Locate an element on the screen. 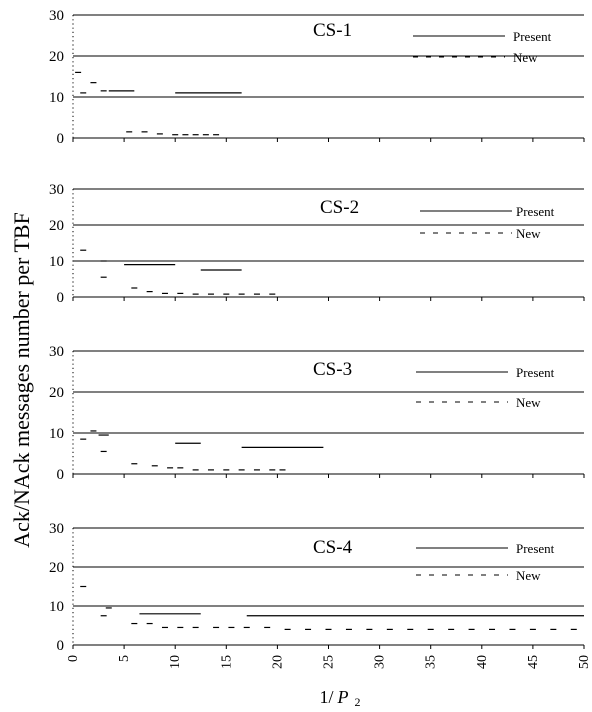 The height and width of the screenshot is (712, 592). x-tick-label: 5 is located at coordinates (124, 658).